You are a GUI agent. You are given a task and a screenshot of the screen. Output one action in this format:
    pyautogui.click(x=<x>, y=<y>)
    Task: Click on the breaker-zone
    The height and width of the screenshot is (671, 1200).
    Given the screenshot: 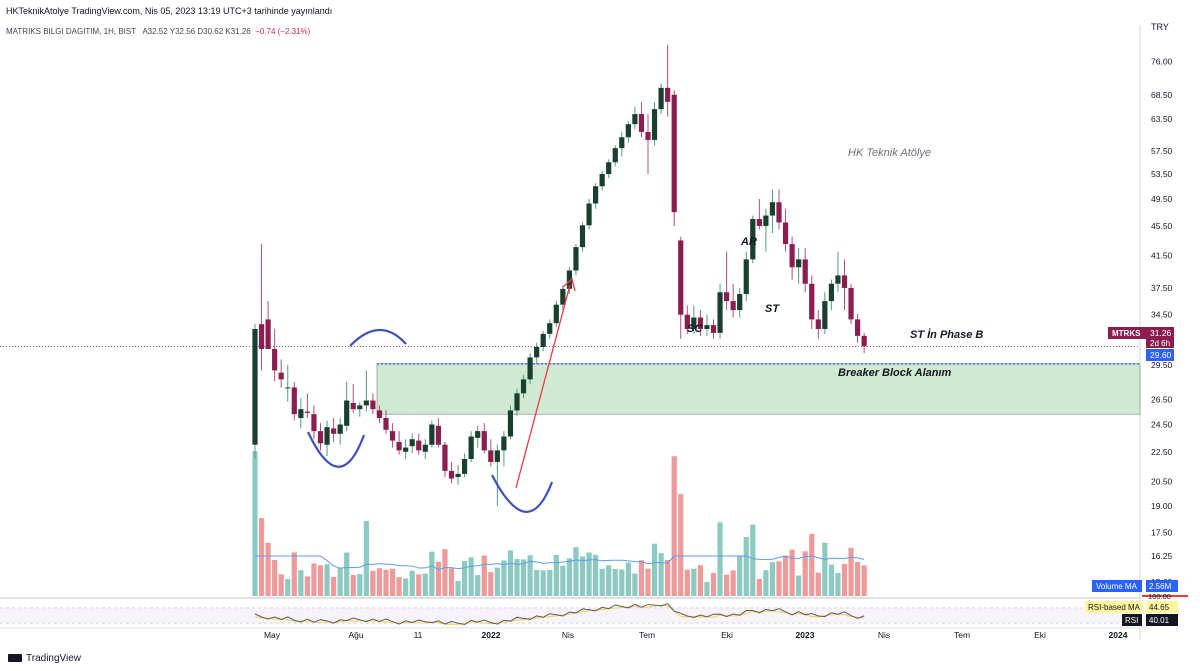 What is the action you would take?
    pyautogui.click(x=570, y=380)
    